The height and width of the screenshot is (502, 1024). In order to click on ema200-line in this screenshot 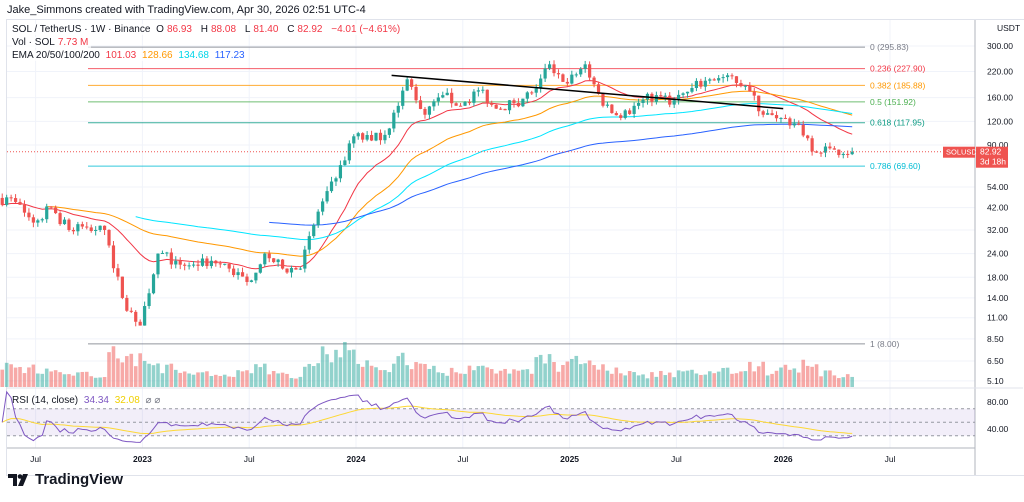, I will do `click(561, 174)`.